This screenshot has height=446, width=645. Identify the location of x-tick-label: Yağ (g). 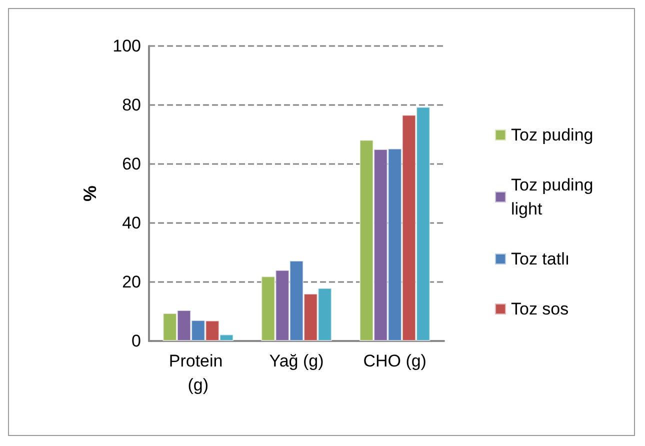
(296, 361).